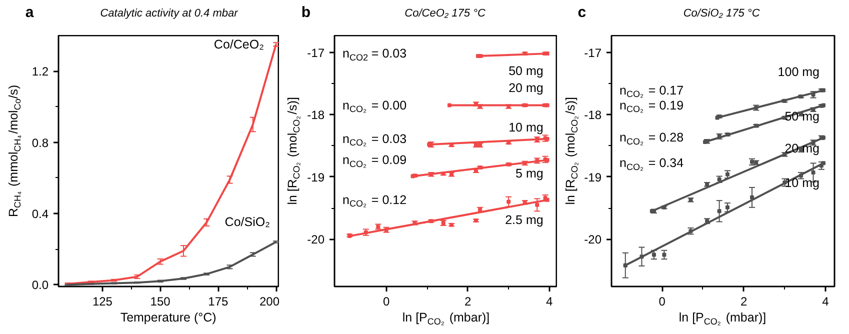 The image size is (849, 334). Describe the element at coordinates (530, 173) in the screenshot. I see `series-label: 5 mg` at that location.